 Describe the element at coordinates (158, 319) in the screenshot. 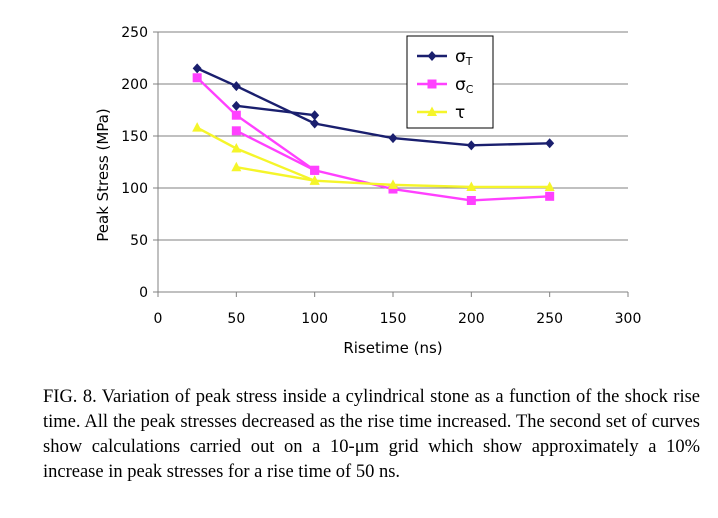

I see `x-tick-label: 0` at that location.